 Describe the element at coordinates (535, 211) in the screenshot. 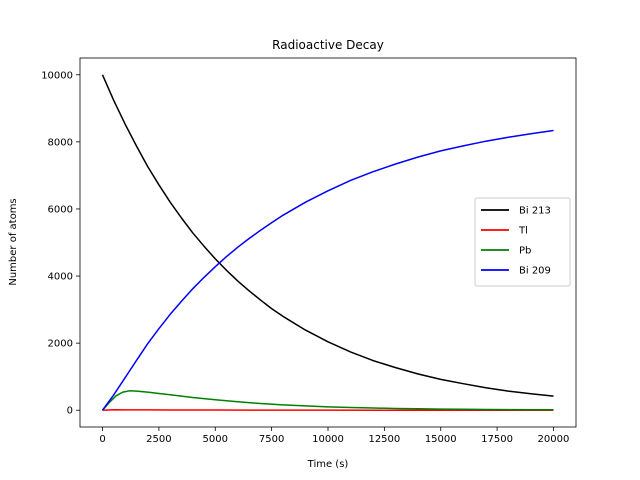

I see `legend-label: Bi 213` at that location.